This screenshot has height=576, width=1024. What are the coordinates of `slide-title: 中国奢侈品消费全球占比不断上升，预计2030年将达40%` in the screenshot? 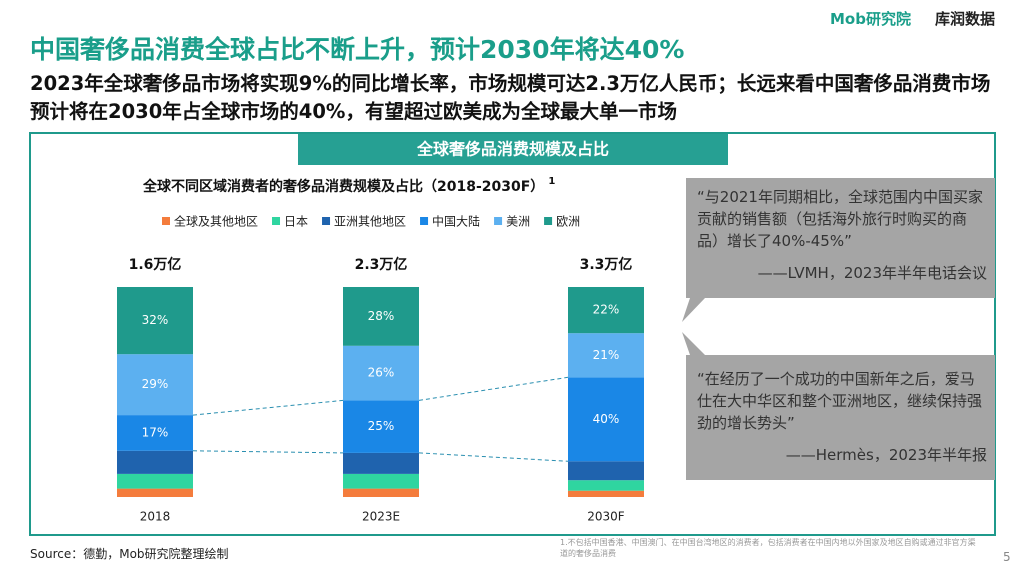 It's located at (357, 49).